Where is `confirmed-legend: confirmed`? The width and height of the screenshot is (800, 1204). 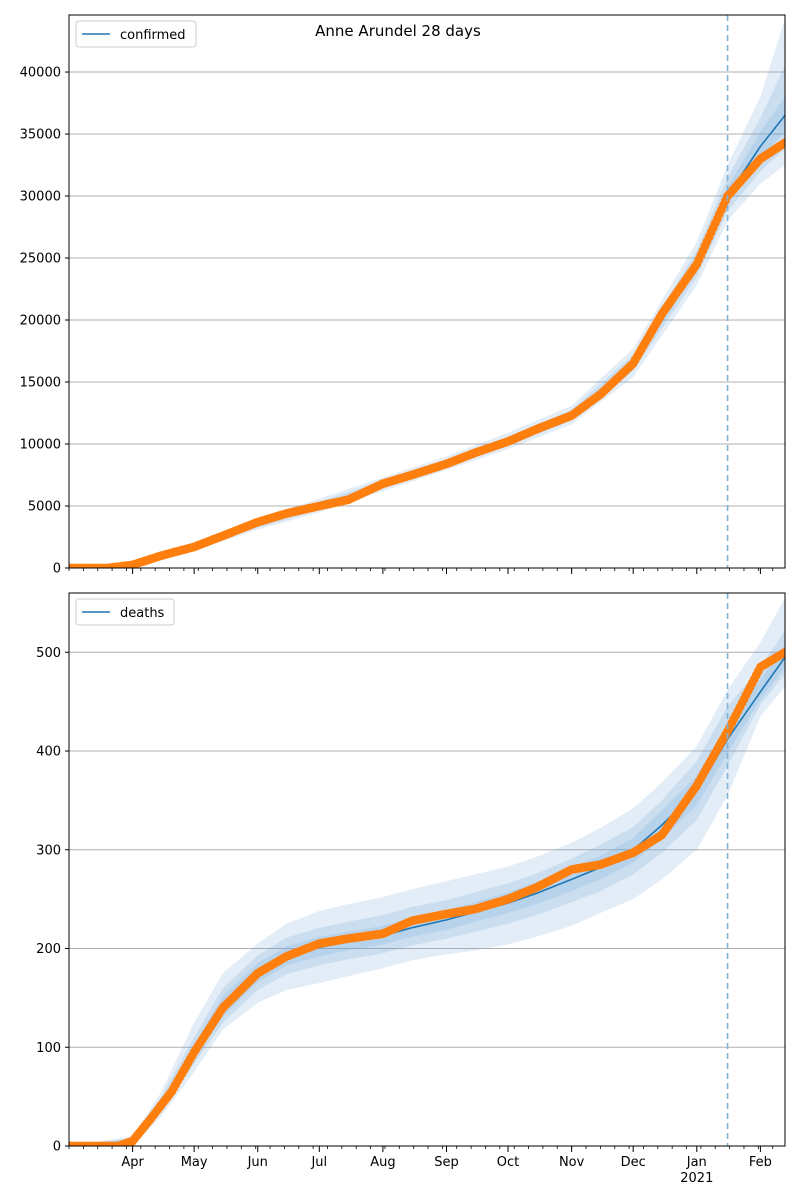
confirmed-legend: confirmed is located at coordinates (136, 34).